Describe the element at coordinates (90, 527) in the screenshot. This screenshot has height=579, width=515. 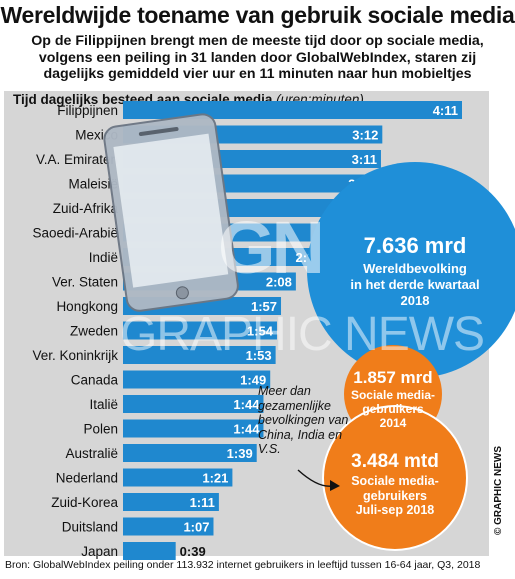
I see `category-label: Duitsland` at that location.